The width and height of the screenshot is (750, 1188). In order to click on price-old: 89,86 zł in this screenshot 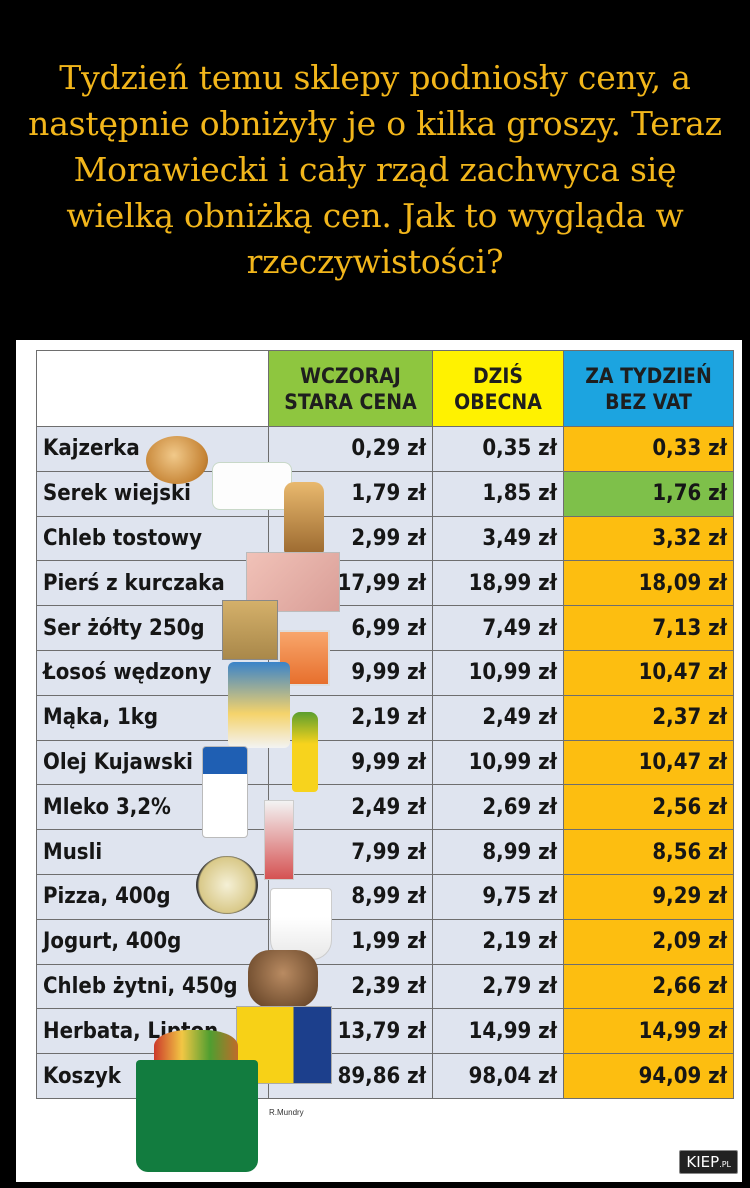, I will do `click(350, 1076)`.